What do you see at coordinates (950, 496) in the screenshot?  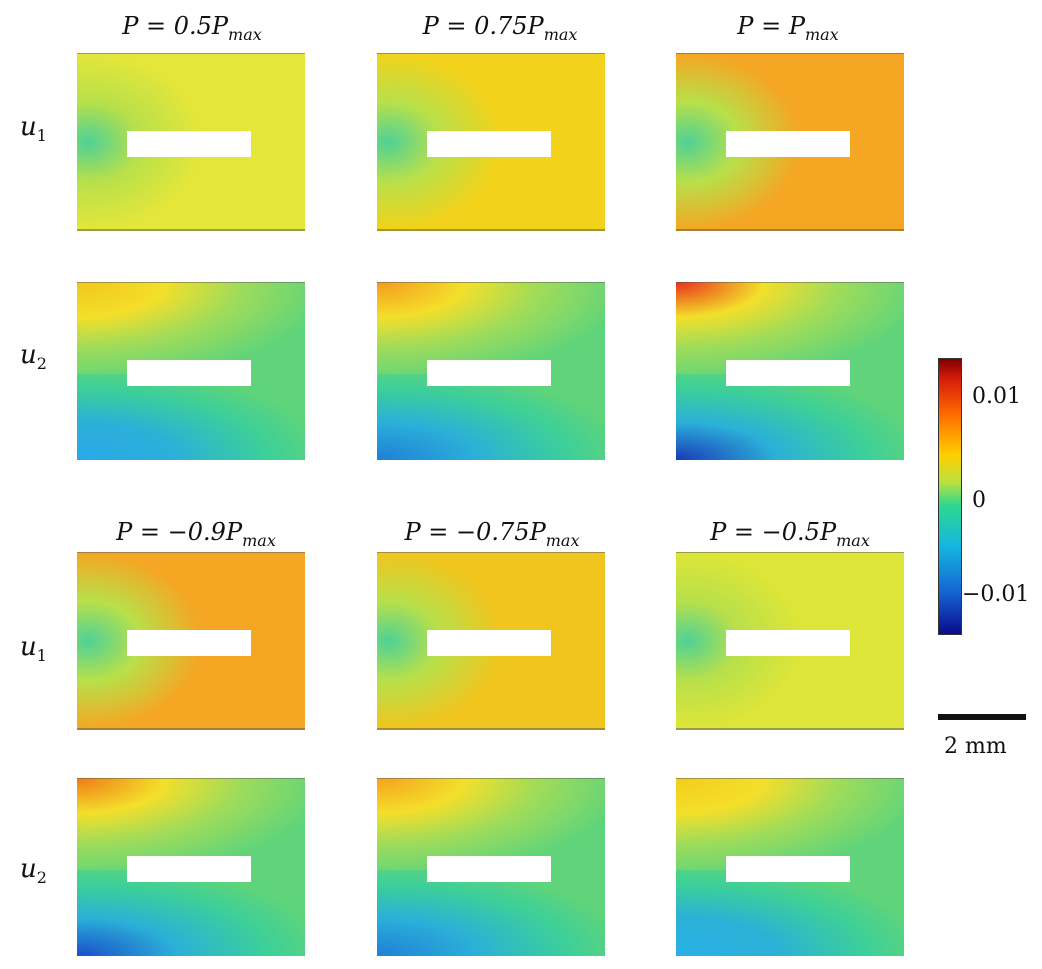 I see `colorbar` at bounding box center [950, 496].